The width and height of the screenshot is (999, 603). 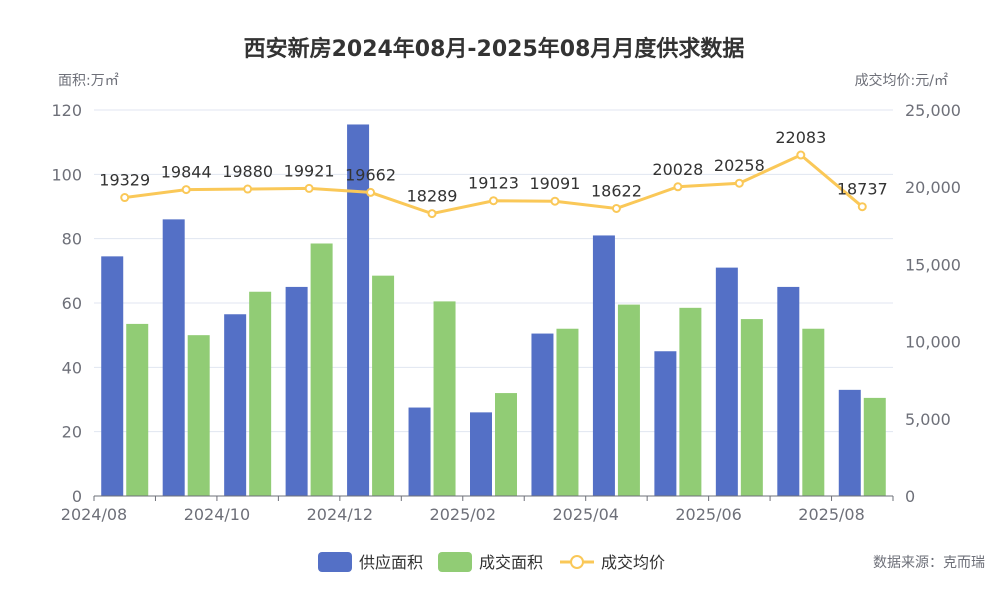 I want to click on legend-label: 成交均价, so click(x=633, y=562).